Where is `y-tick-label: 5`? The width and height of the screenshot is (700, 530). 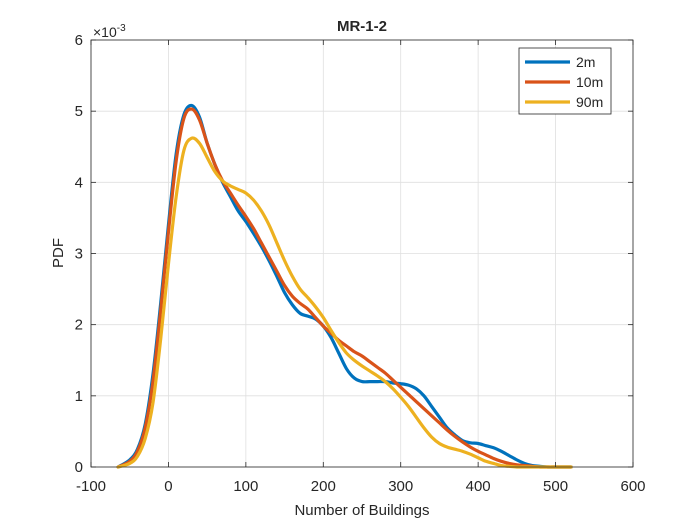
y-tick-label: 5 is located at coordinates (79, 111).